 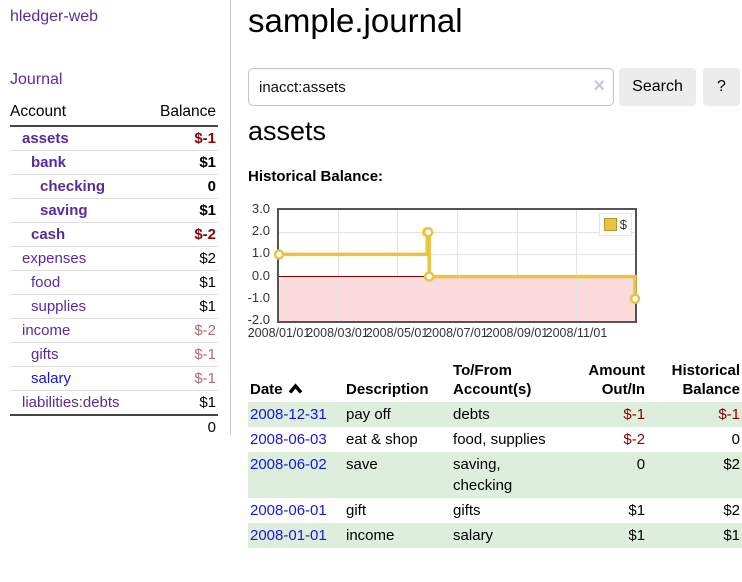 I want to click on account-table-header: Account Balance, so click(x=114, y=115).